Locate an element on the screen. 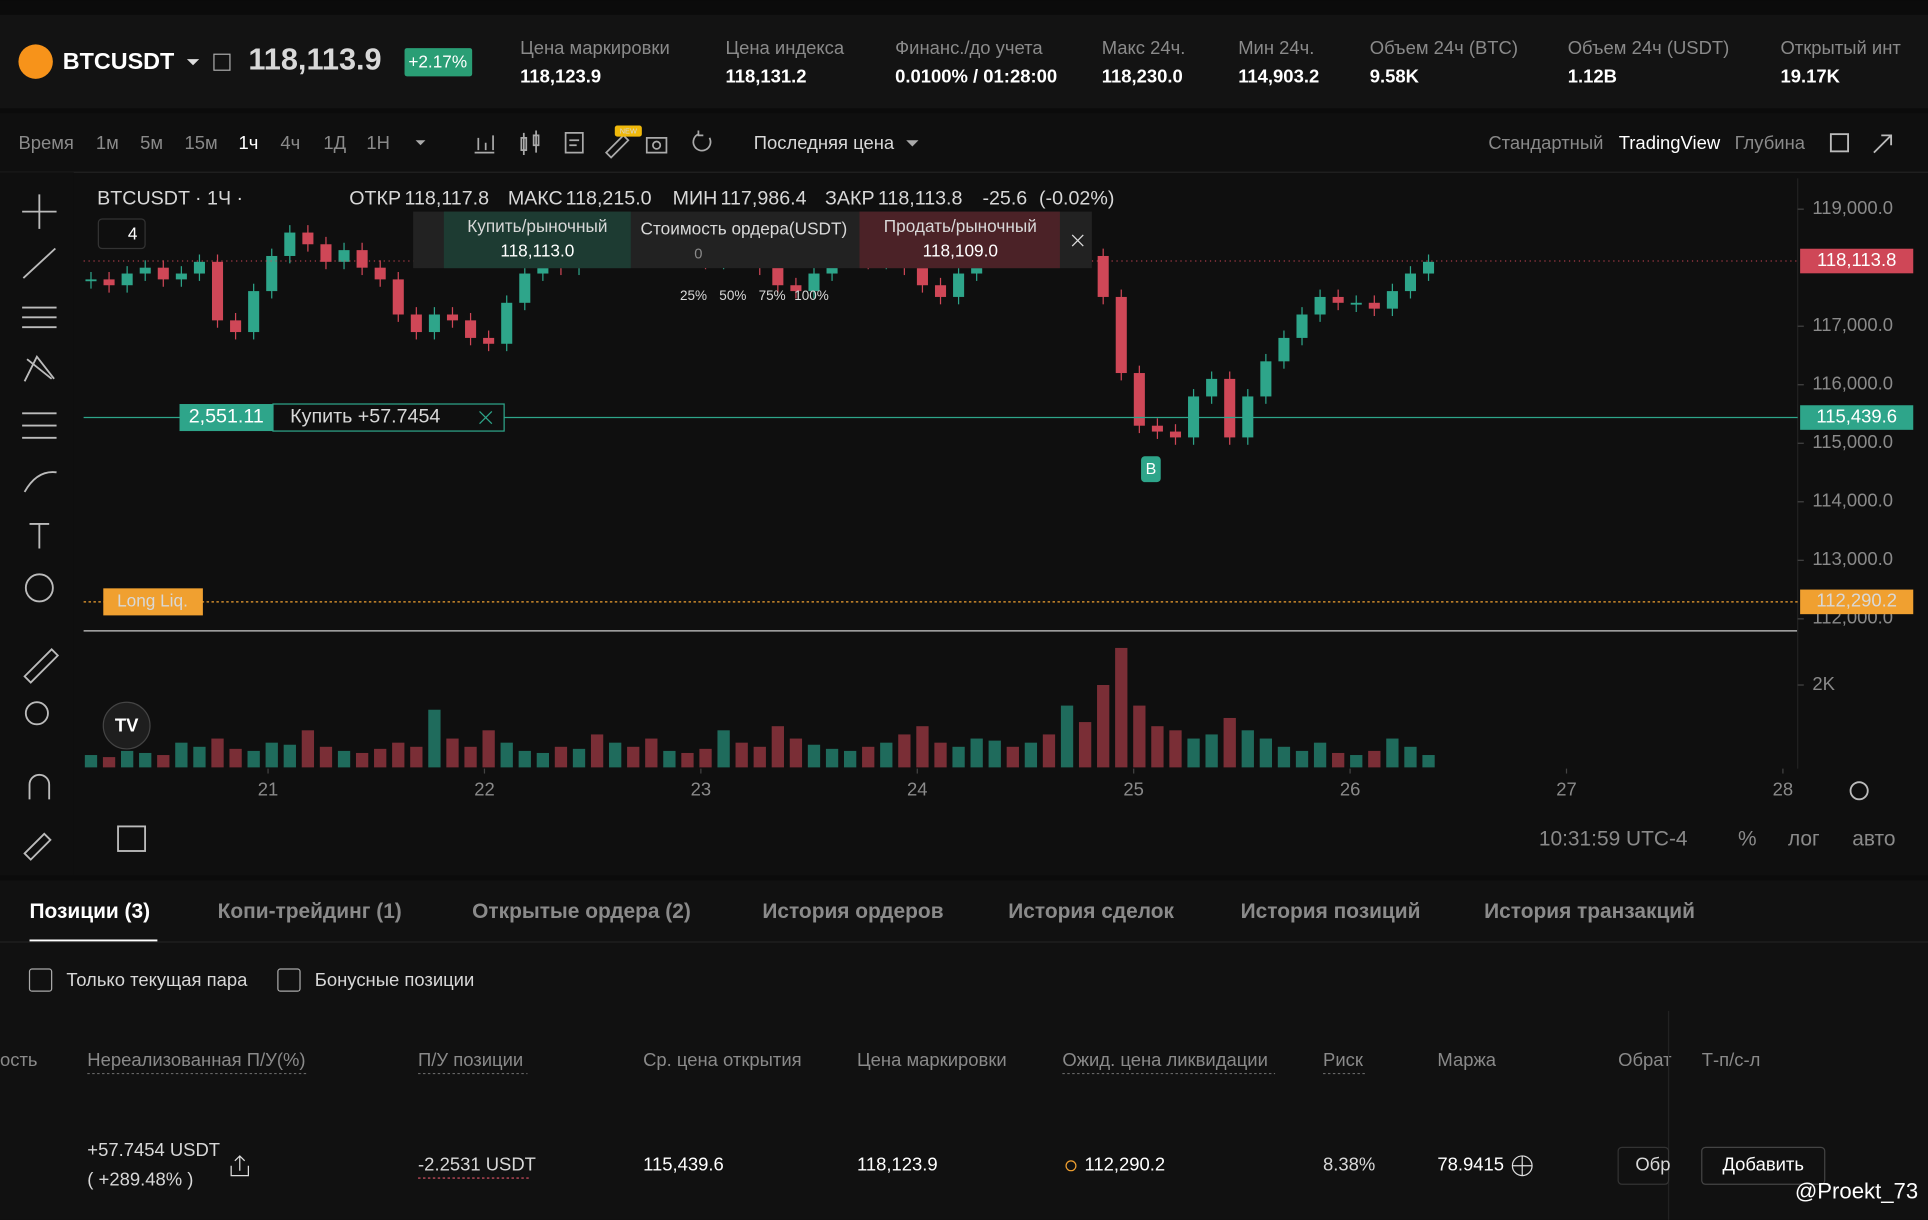 This screenshot has width=1928, height=1220. scale-option: лог is located at coordinates (1804, 838).